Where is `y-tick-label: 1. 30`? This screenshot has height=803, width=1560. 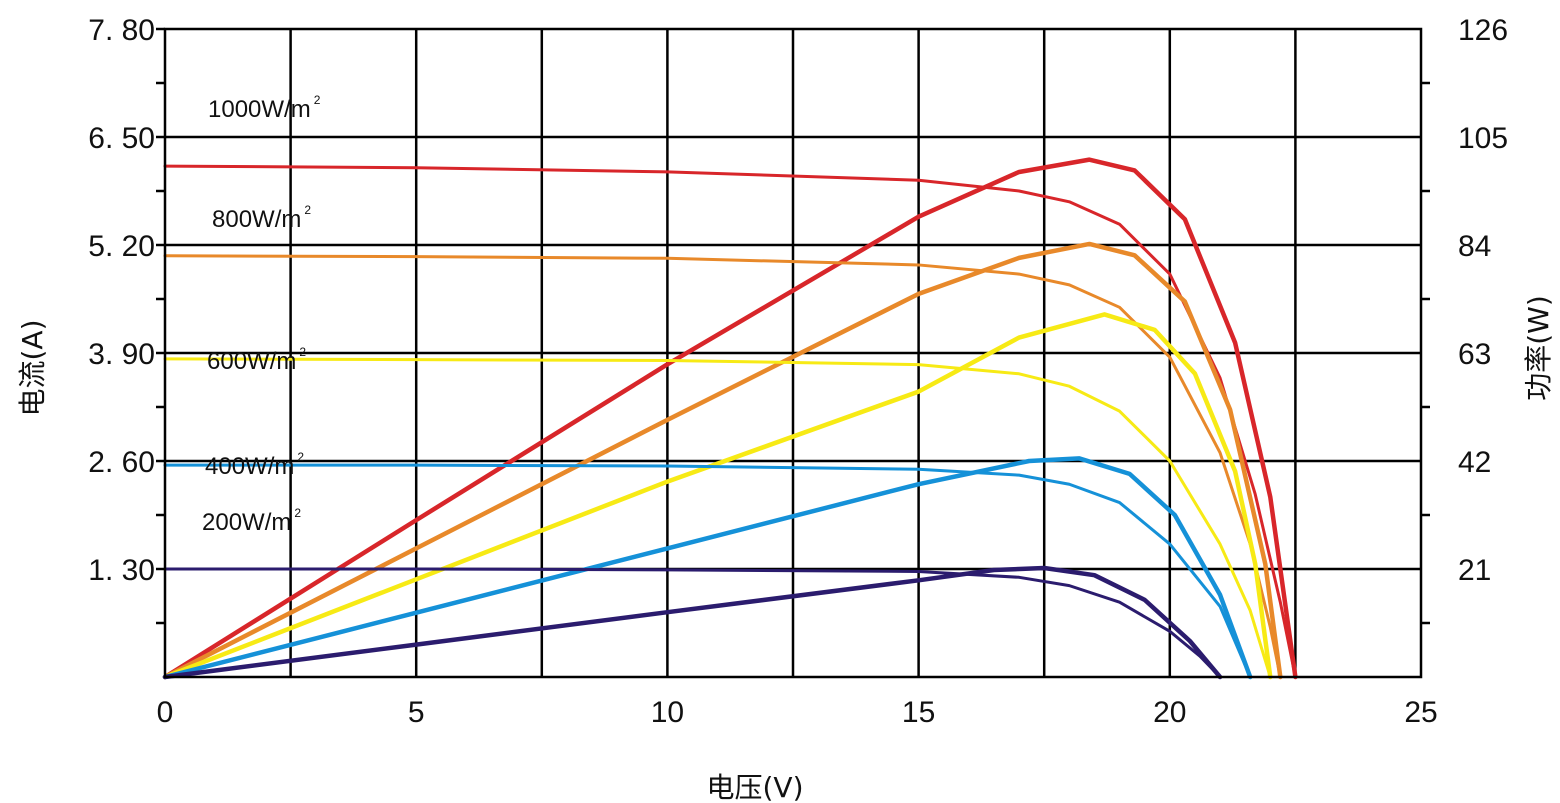
y-tick-label: 1. 30 is located at coordinates (121, 570).